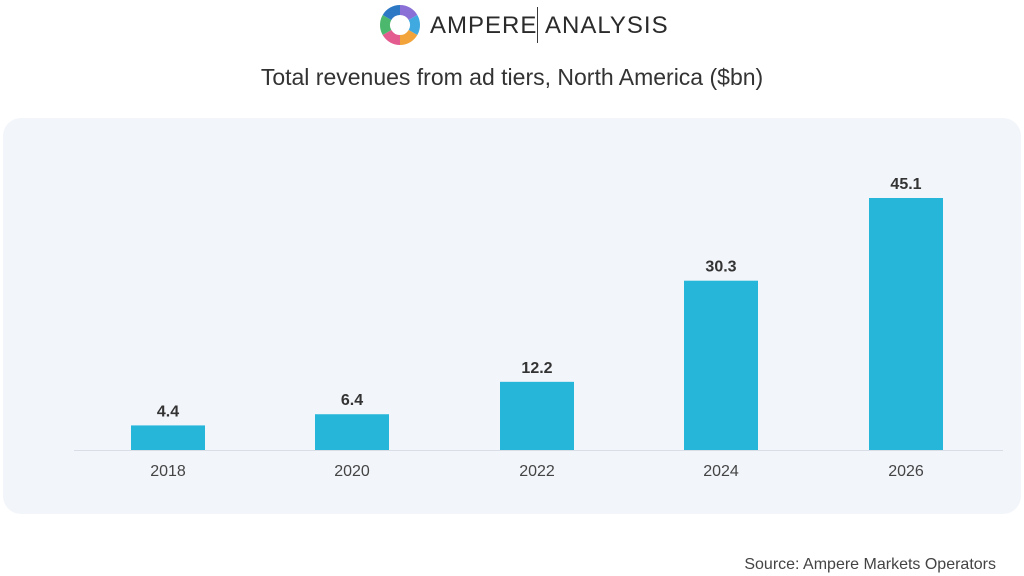  What do you see at coordinates (537, 25) in the screenshot?
I see `brand-divider` at bounding box center [537, 25].